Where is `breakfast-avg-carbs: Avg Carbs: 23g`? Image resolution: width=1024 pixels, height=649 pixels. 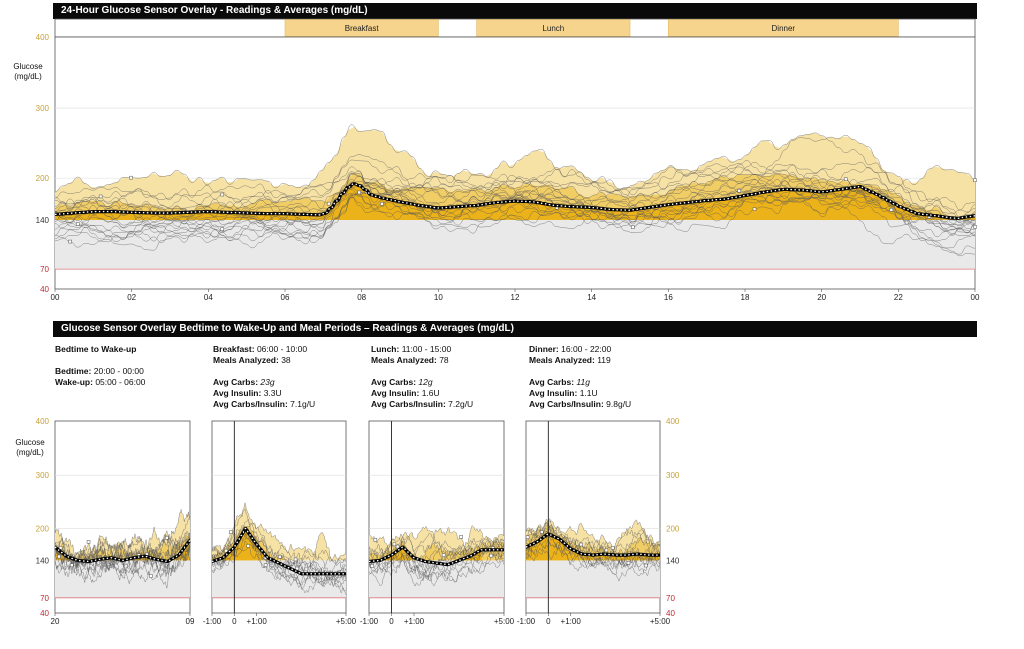 breakfast-avg-carbs: Avg Carbs: 23g is located at coordinates (244, 382).